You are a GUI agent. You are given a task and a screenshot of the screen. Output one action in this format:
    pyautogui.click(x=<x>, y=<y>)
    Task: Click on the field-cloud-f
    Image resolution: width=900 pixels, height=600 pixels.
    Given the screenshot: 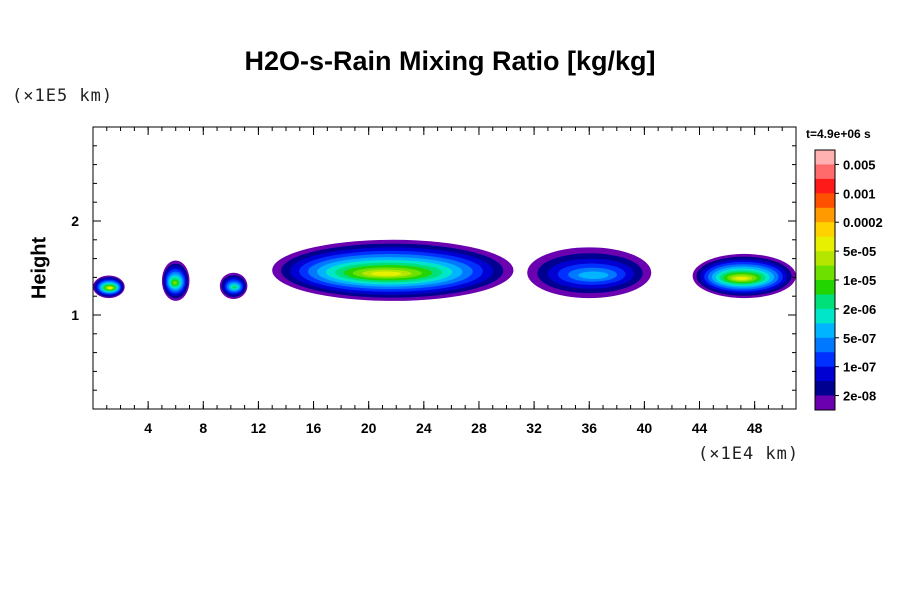 What is the action you would take?
    pyautogui.click(x=744, y=276)
    